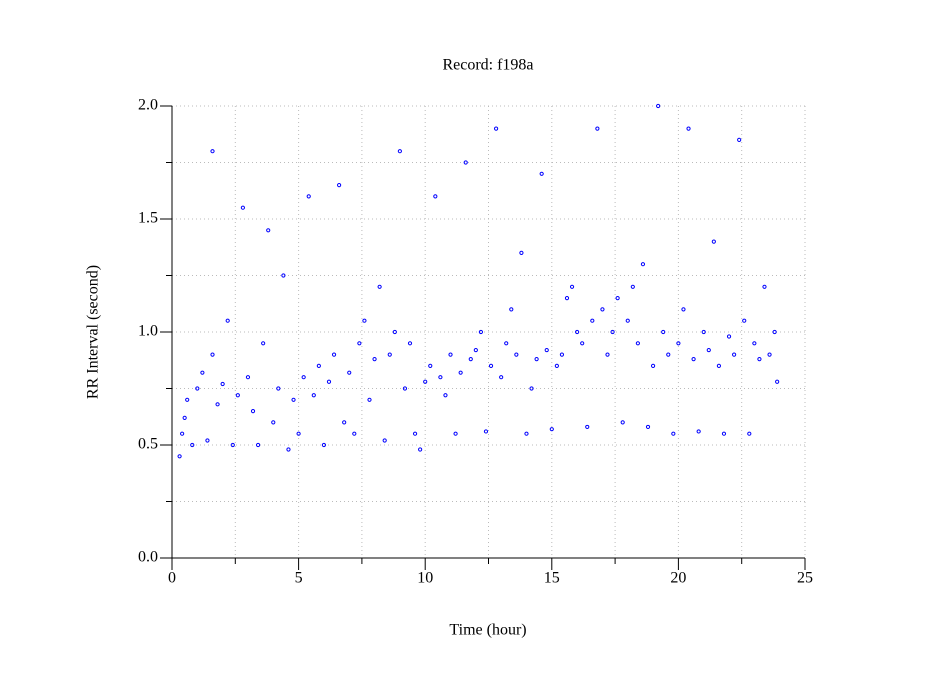 Image resolution: width=949 pixels, height=697 pixels. I want to click on x-axis-label: Time (hour), so click(487, 630).